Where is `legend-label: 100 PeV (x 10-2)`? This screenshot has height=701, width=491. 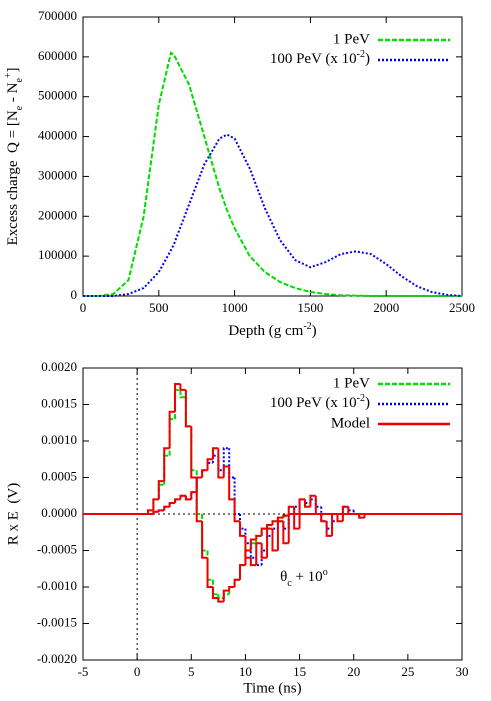
legend-label: 100 PeV (x 10-2) is located at coordinates (320, 58).